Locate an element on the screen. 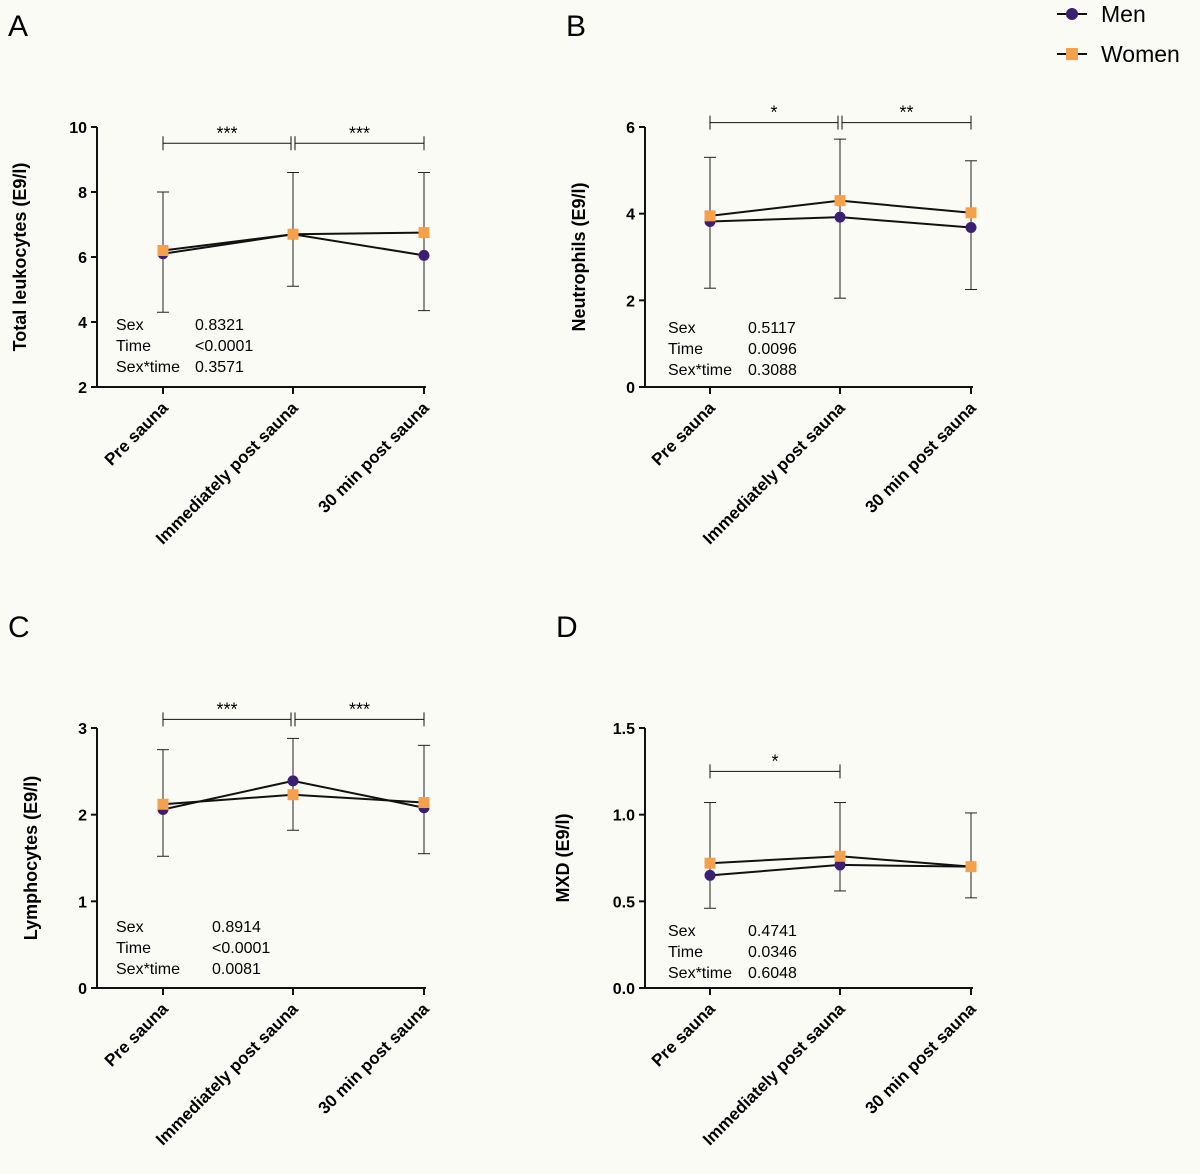 The width and height of the screenshot is (1200, 1174). y-tick-label: 3 is located at coordinates (82, 729).